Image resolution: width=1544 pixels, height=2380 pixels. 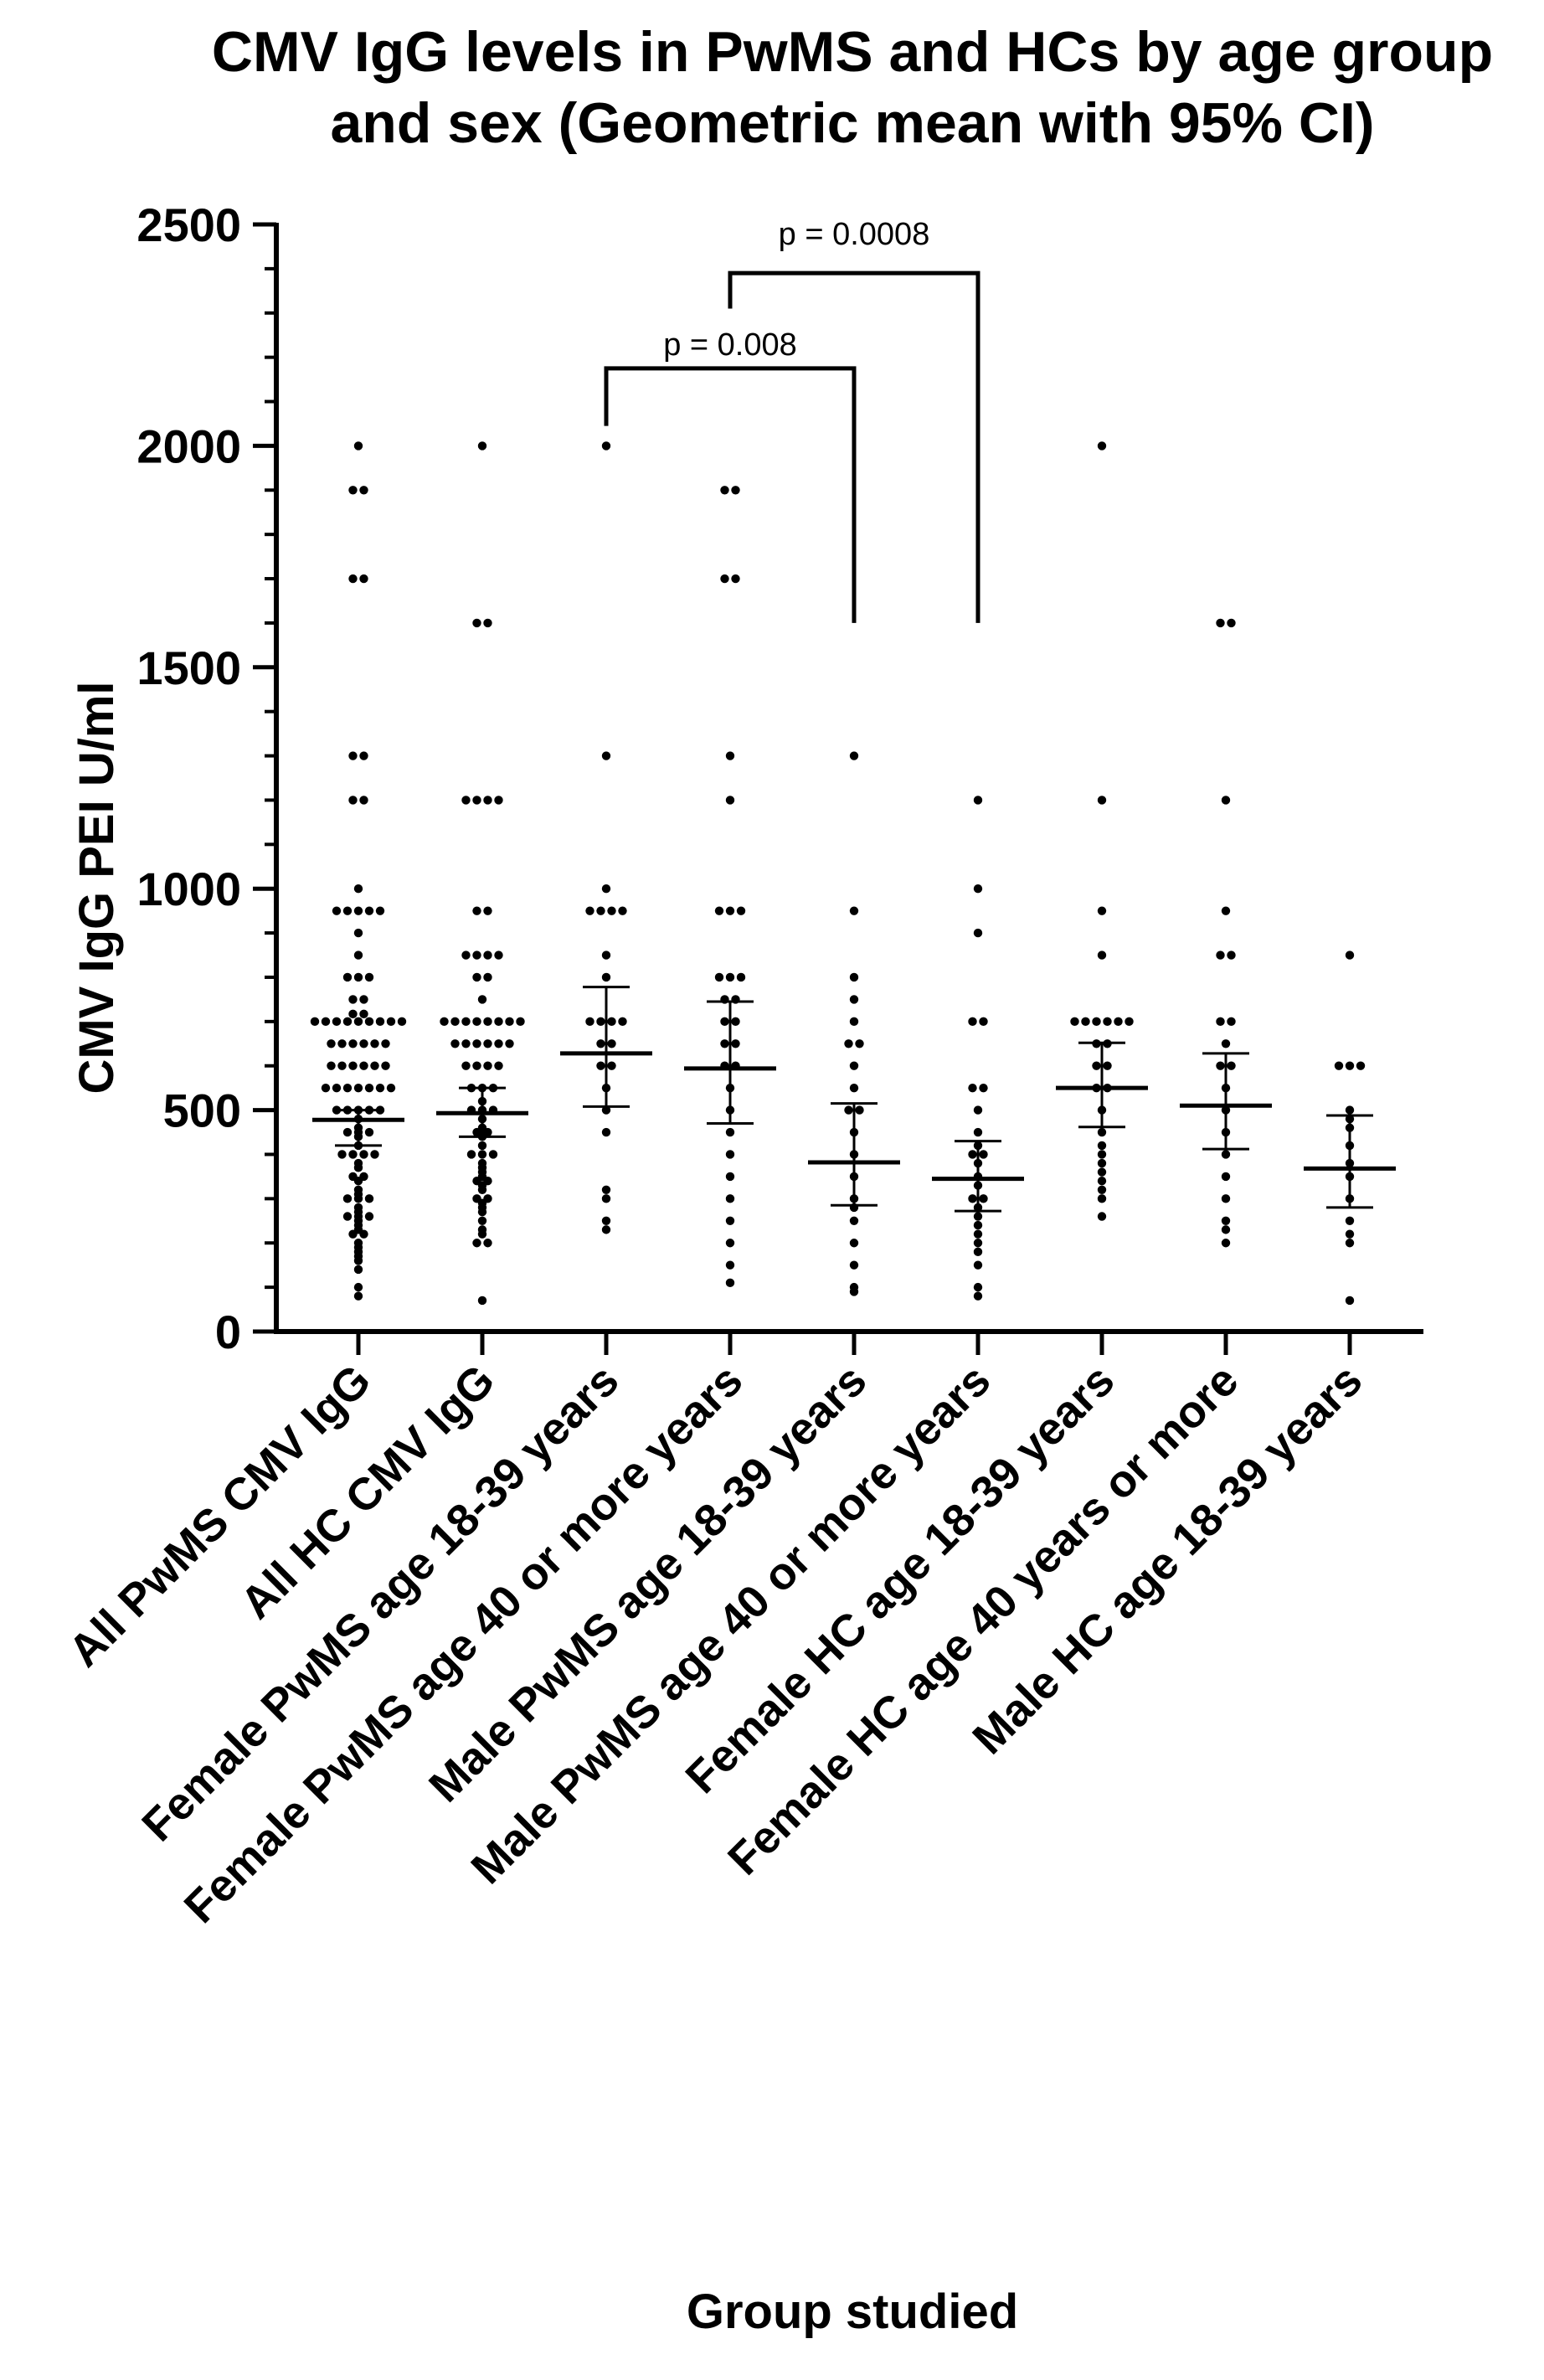 I want to click on y-tick-label: 1000, so click(x=188, y=889).